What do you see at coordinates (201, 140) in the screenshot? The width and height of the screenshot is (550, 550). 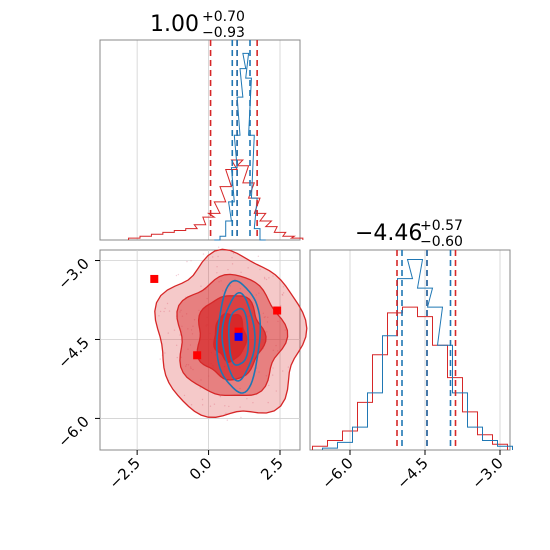 I see `x-marginal-panel` at bounding box center [201, 140].